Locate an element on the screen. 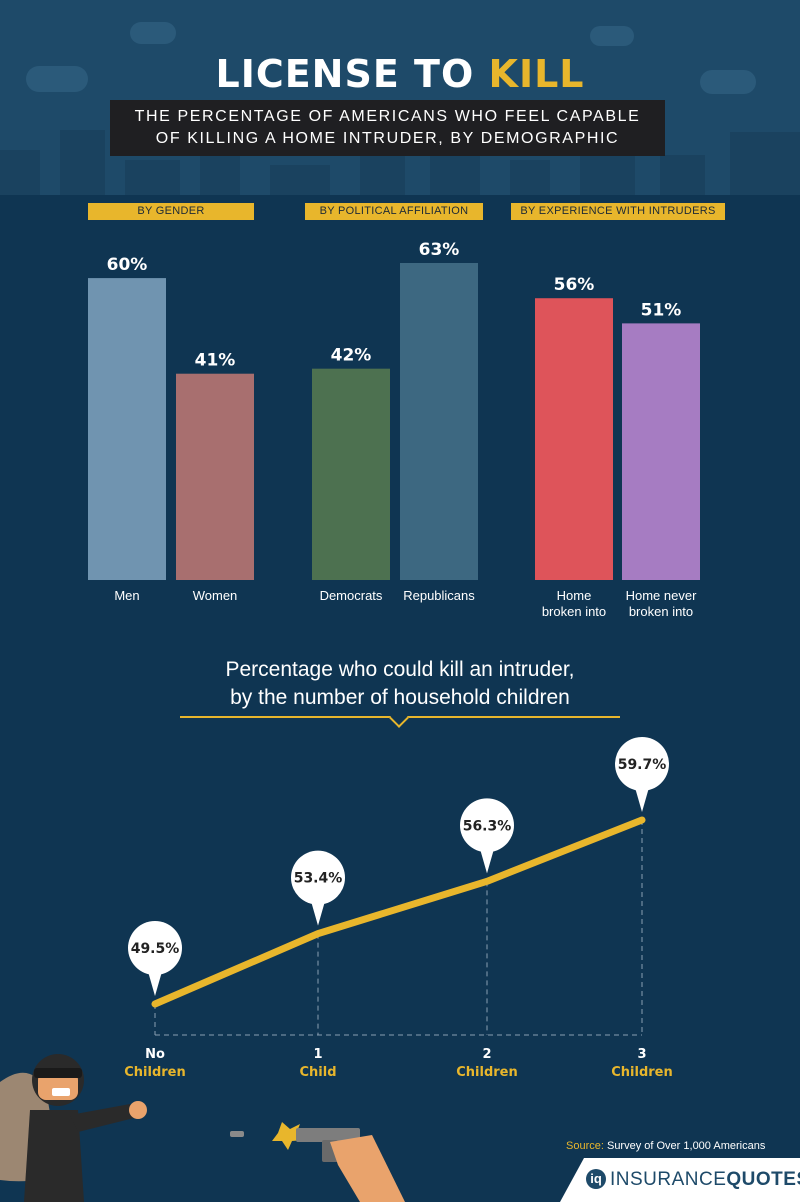 The width and height of the screenshot is (800, 1202). burglar-mask is located at coordinates (58, 1073).